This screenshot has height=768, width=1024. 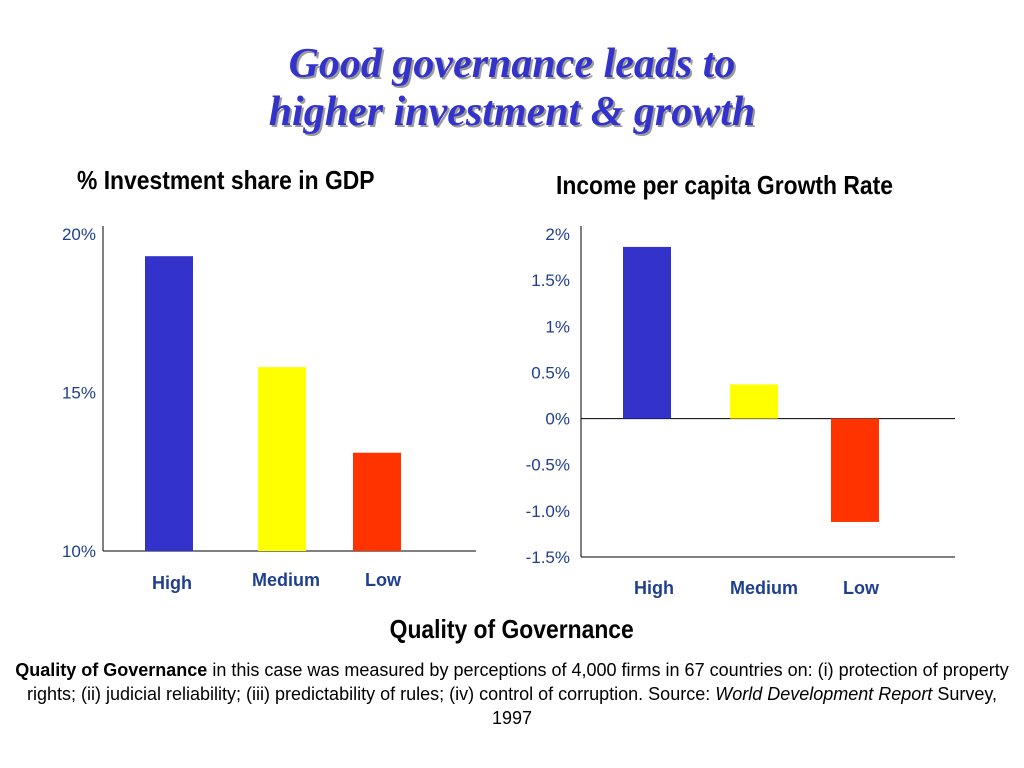 I want to click on growth-chart-title: Income per capita Growth Rate, so click(x=724, y=185).